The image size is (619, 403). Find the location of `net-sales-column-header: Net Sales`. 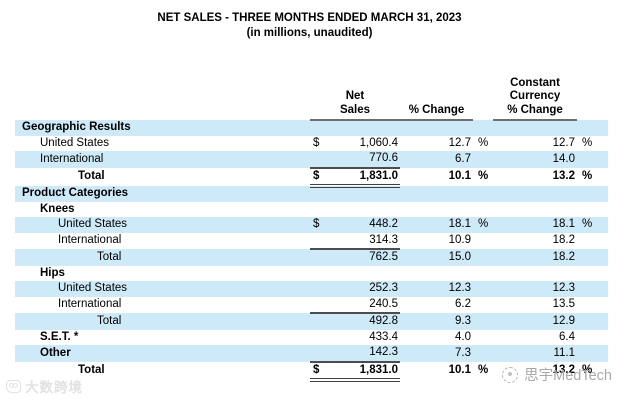

net-sales-column-header: Net Sales is located at coordinates (355, 93).